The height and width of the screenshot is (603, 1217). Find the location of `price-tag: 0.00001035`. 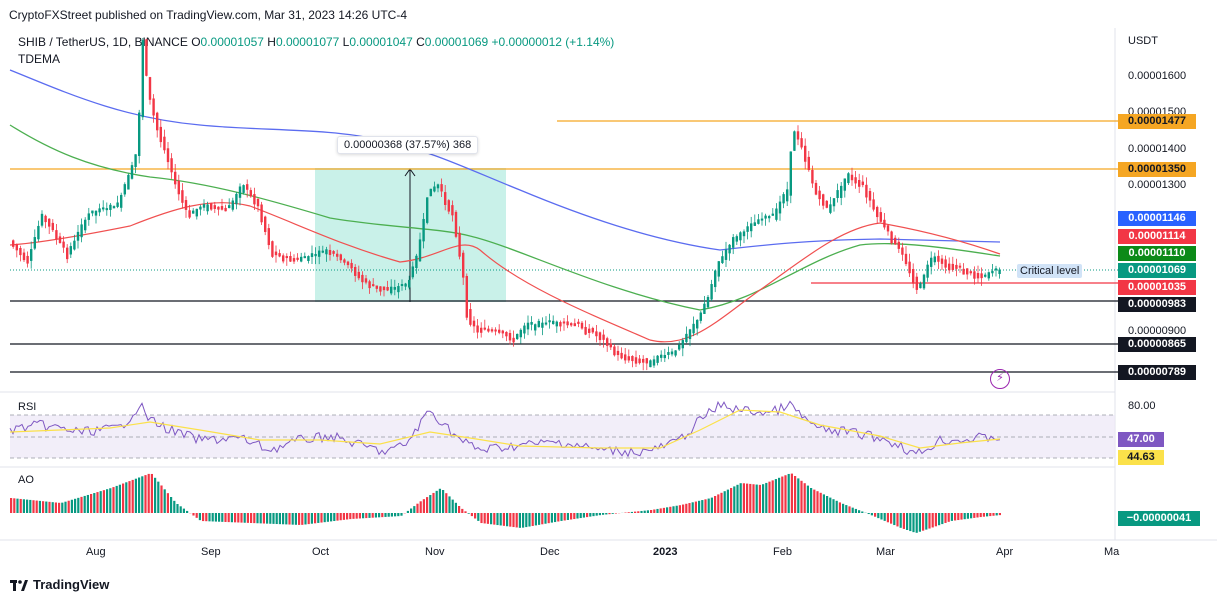

price-tag: 0.00001035 is located at coordinates (1157, 287).